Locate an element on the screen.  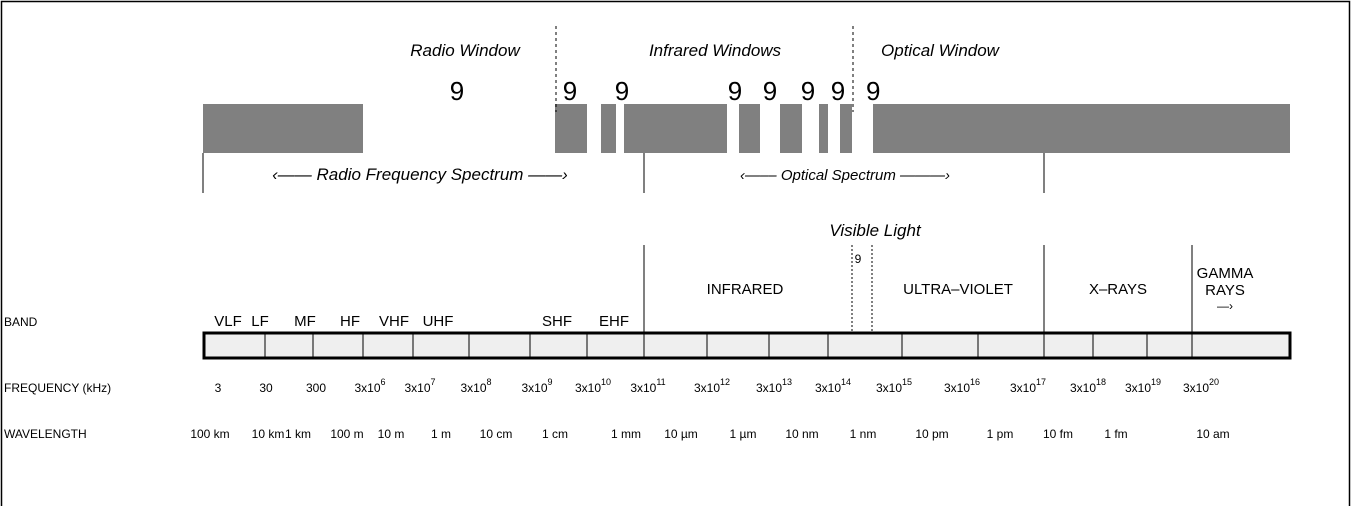
wavelength: 1 nm is located at coordinates (863, 434).